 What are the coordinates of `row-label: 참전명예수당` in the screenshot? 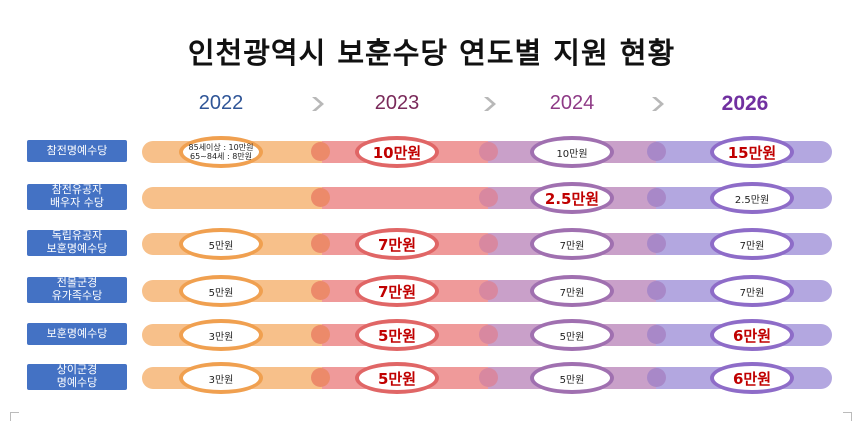 It's located at (77, 151).